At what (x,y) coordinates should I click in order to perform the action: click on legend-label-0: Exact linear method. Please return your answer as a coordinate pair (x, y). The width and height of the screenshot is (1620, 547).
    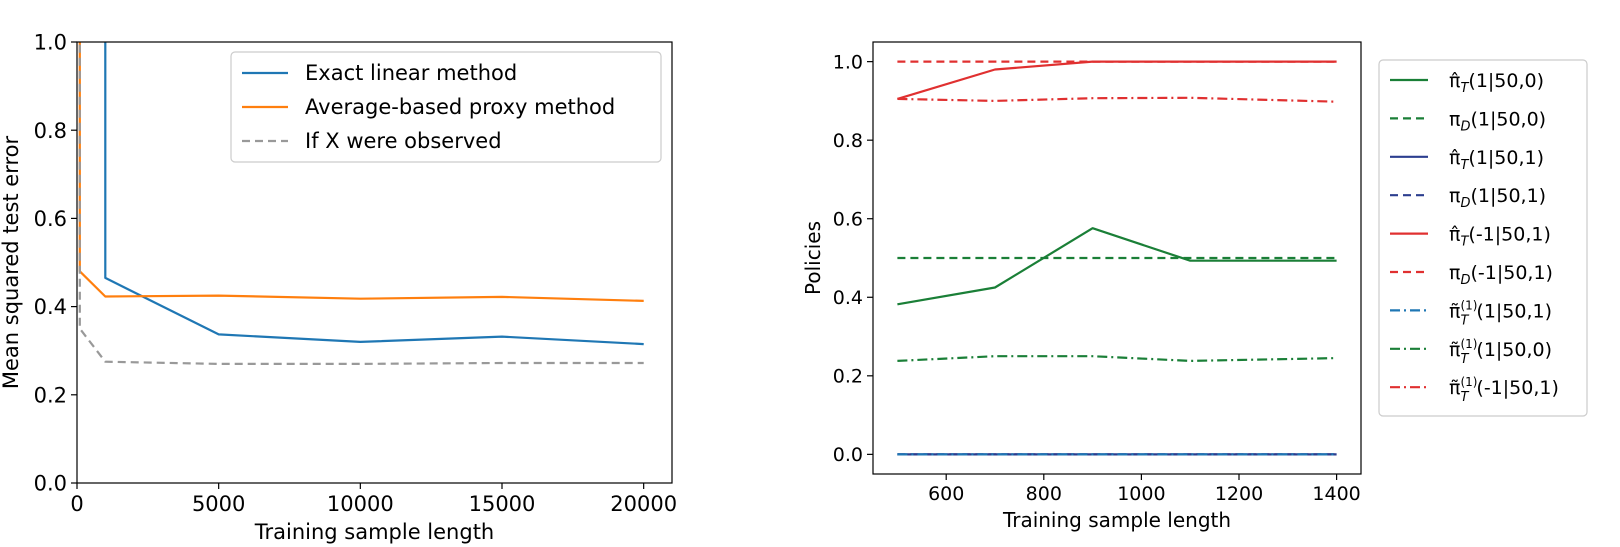
    Looking at the image, I should click on (411, 73).